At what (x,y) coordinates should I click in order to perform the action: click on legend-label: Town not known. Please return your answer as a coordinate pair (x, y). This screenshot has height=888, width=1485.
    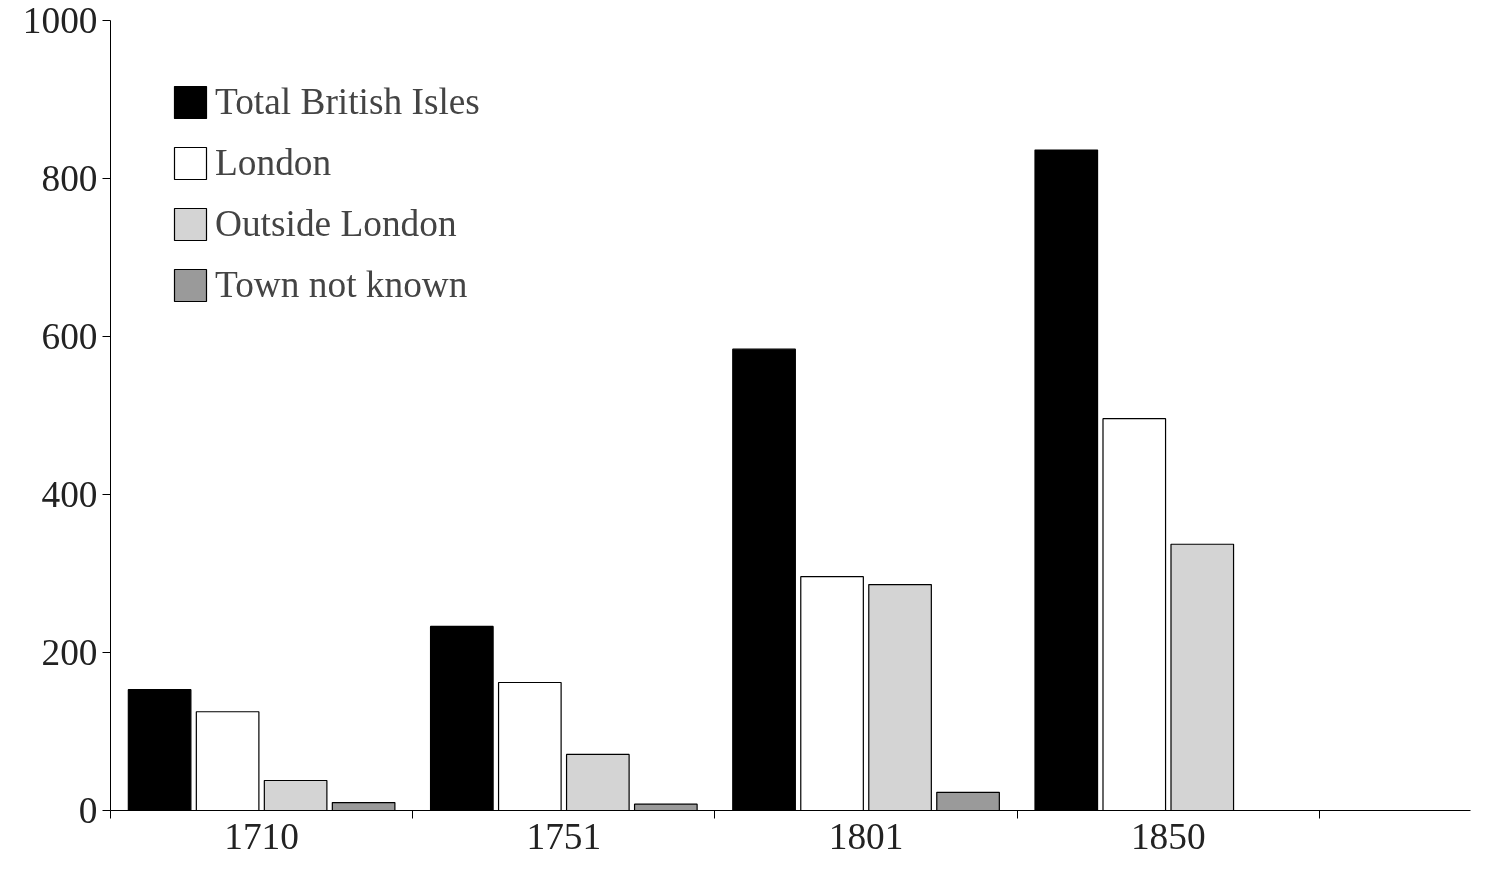
    Looking at the image, I should click on (341, 284).